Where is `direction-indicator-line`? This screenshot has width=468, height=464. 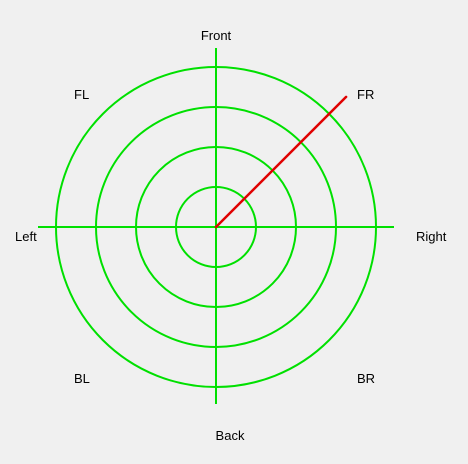
direction-indicator-line is located at coordinates (281, 162).